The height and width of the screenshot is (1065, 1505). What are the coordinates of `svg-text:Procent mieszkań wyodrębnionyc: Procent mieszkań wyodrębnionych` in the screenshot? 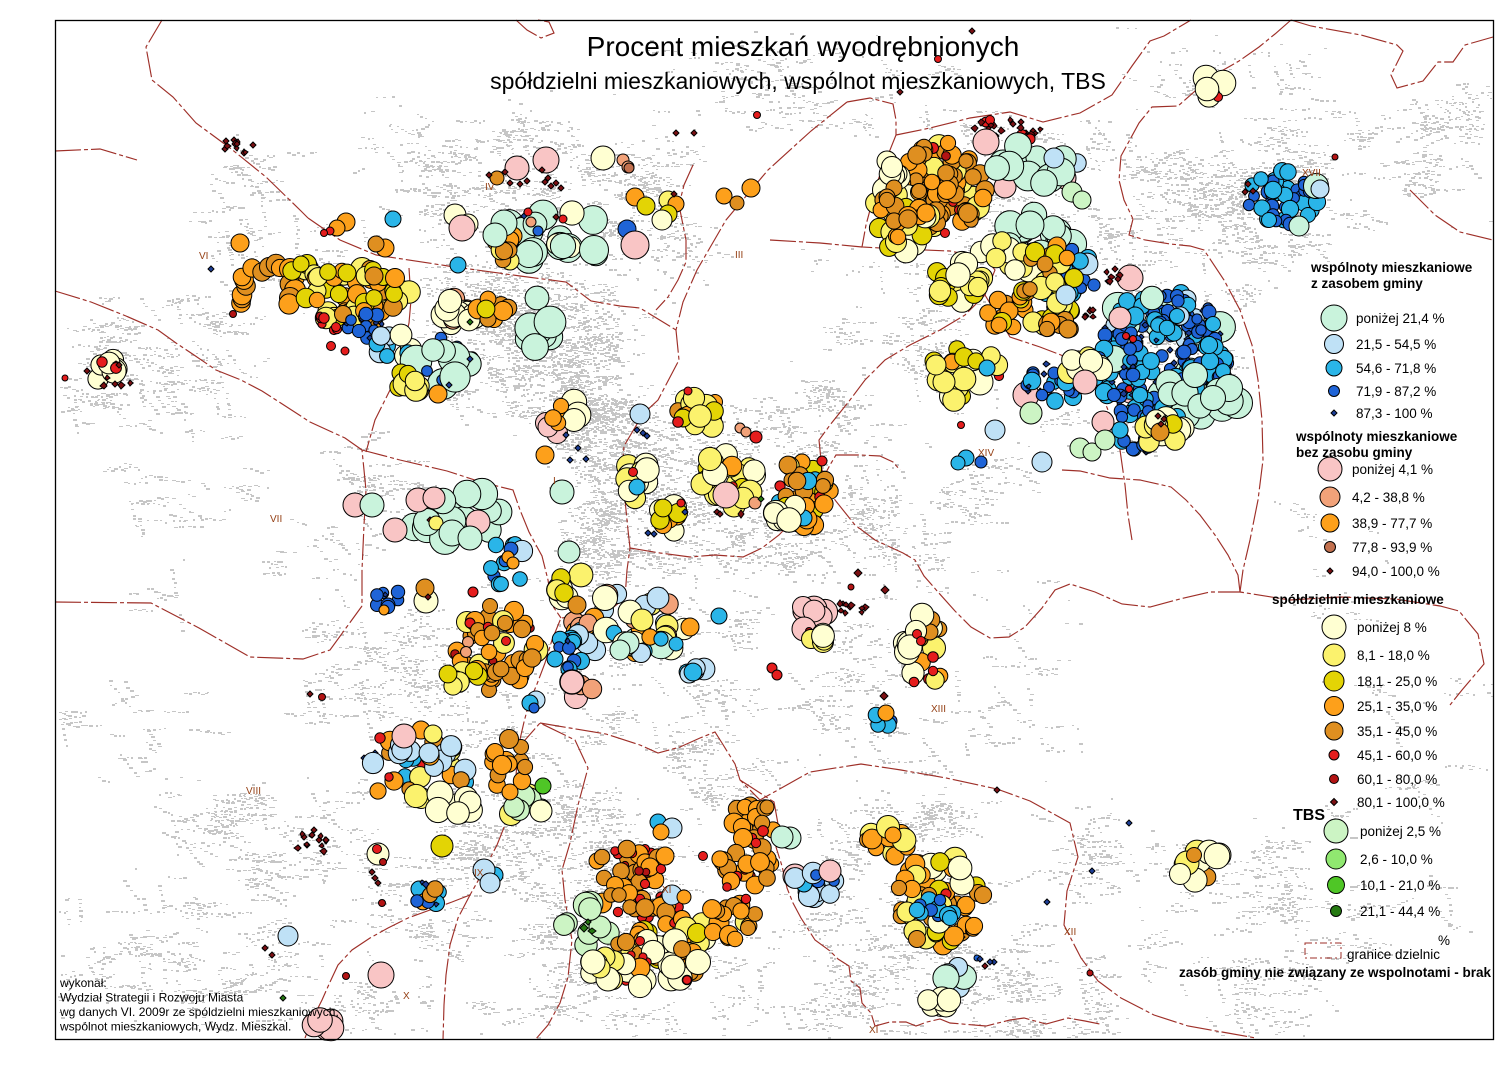 It's located at (803, 46).